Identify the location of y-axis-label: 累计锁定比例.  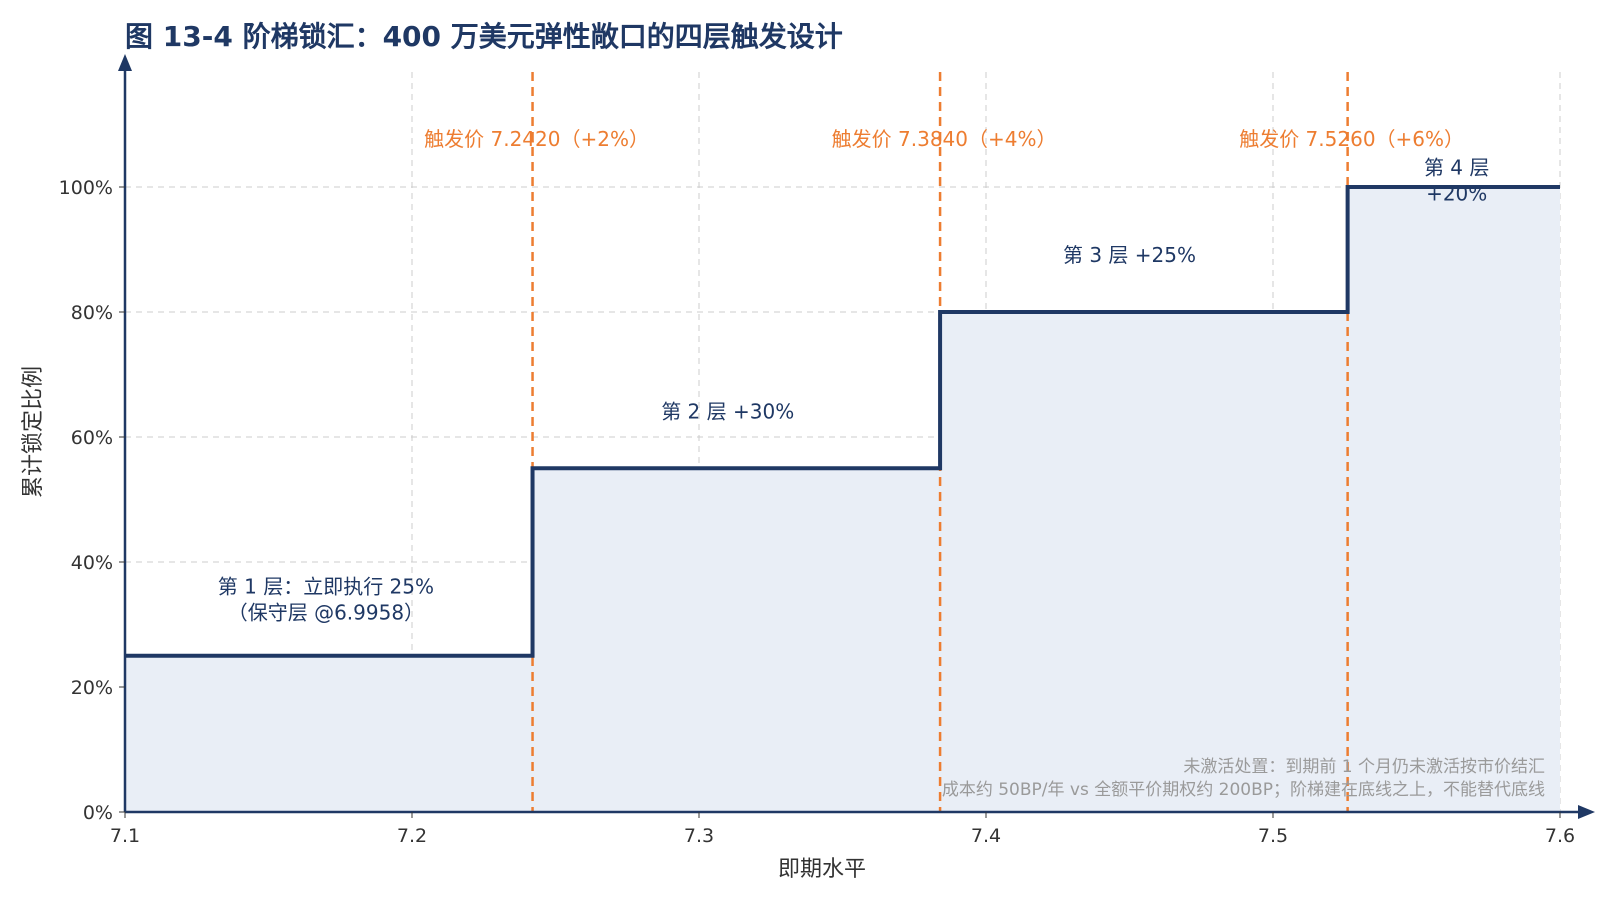
(33, 432).